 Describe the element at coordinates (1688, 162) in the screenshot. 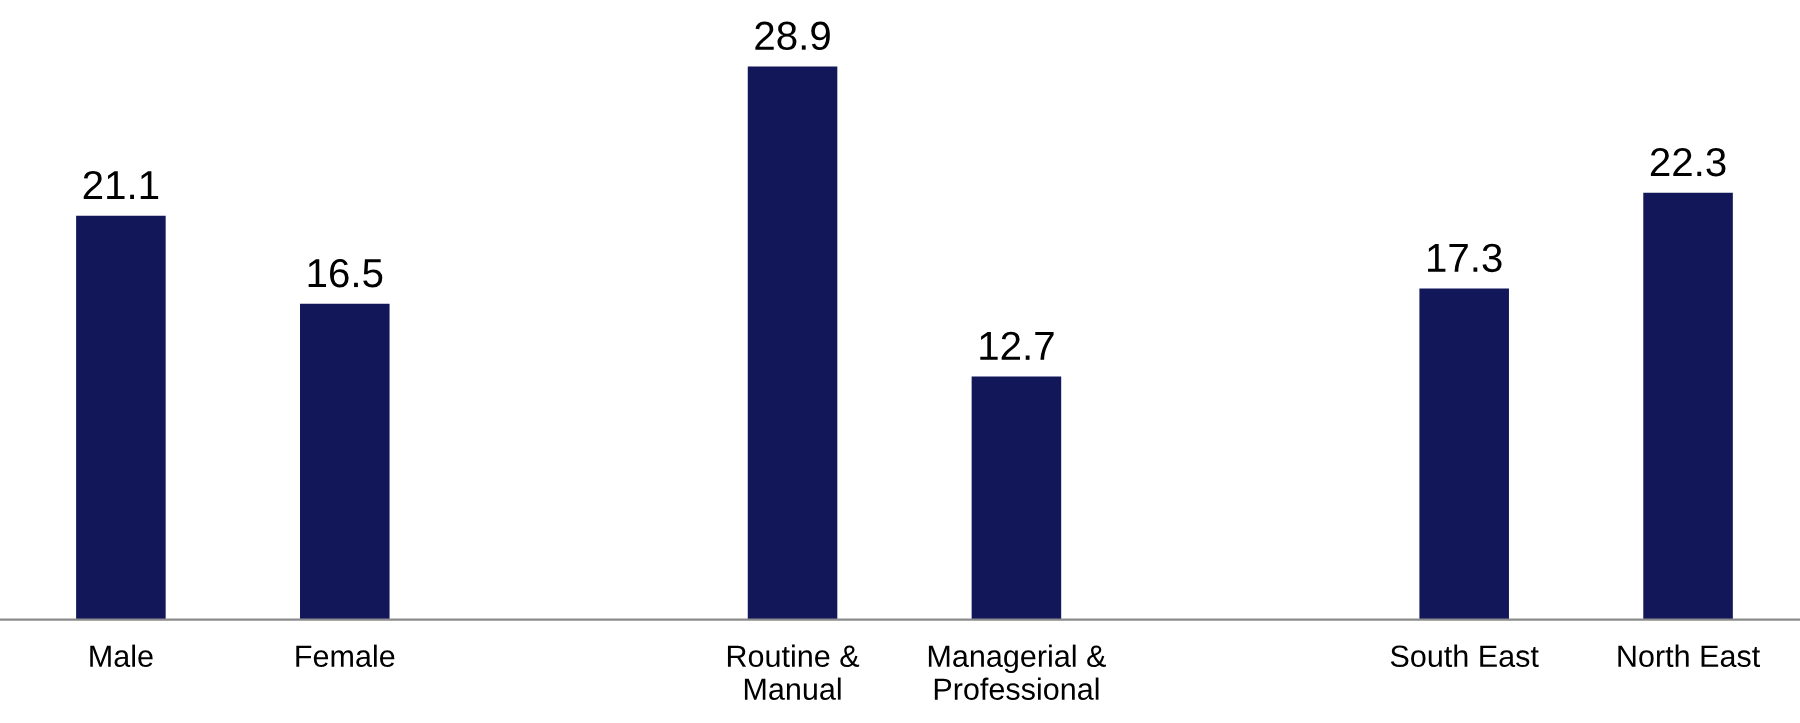

I see `data-label: 22.3` at that location.